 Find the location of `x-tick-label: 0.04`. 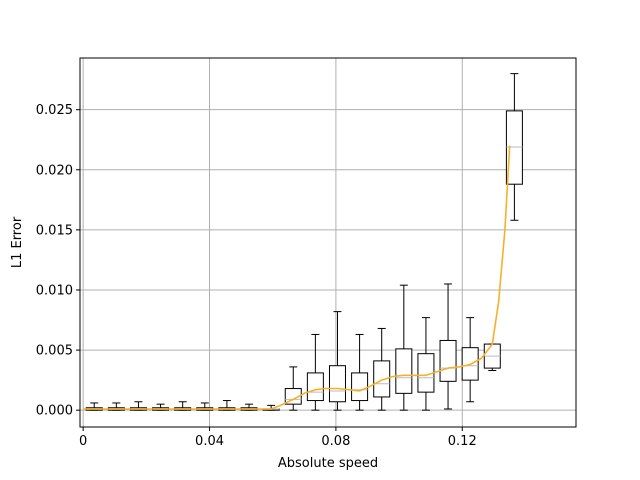

x-tick-label: 0.04 is located at coordinates (209, 441).